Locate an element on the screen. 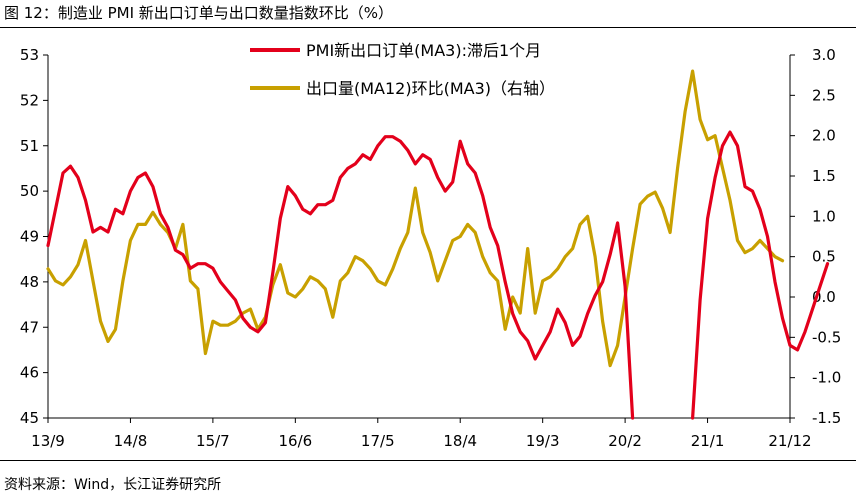  title-rule is located at coordinates (428, 27).